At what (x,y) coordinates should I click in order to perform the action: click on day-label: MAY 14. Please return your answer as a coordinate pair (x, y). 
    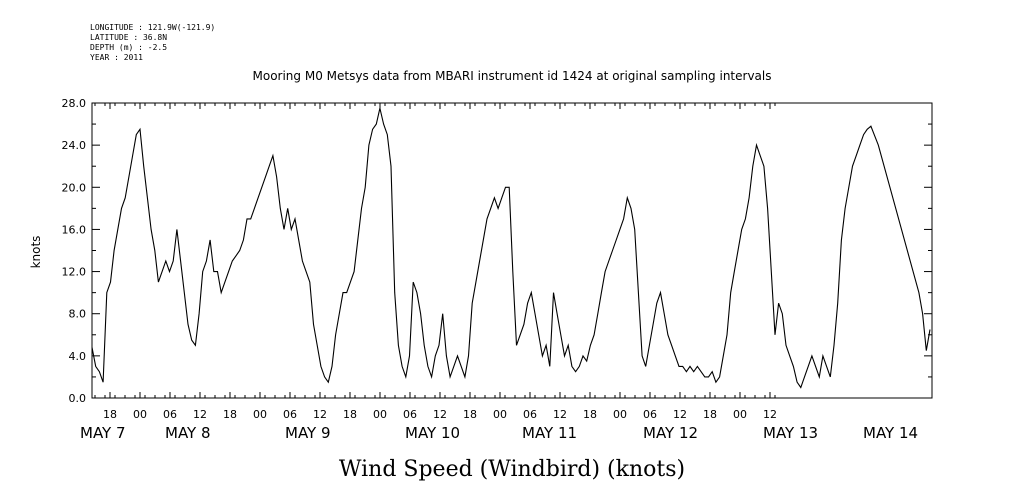
    Looking at the image, I should click on (890, 433).